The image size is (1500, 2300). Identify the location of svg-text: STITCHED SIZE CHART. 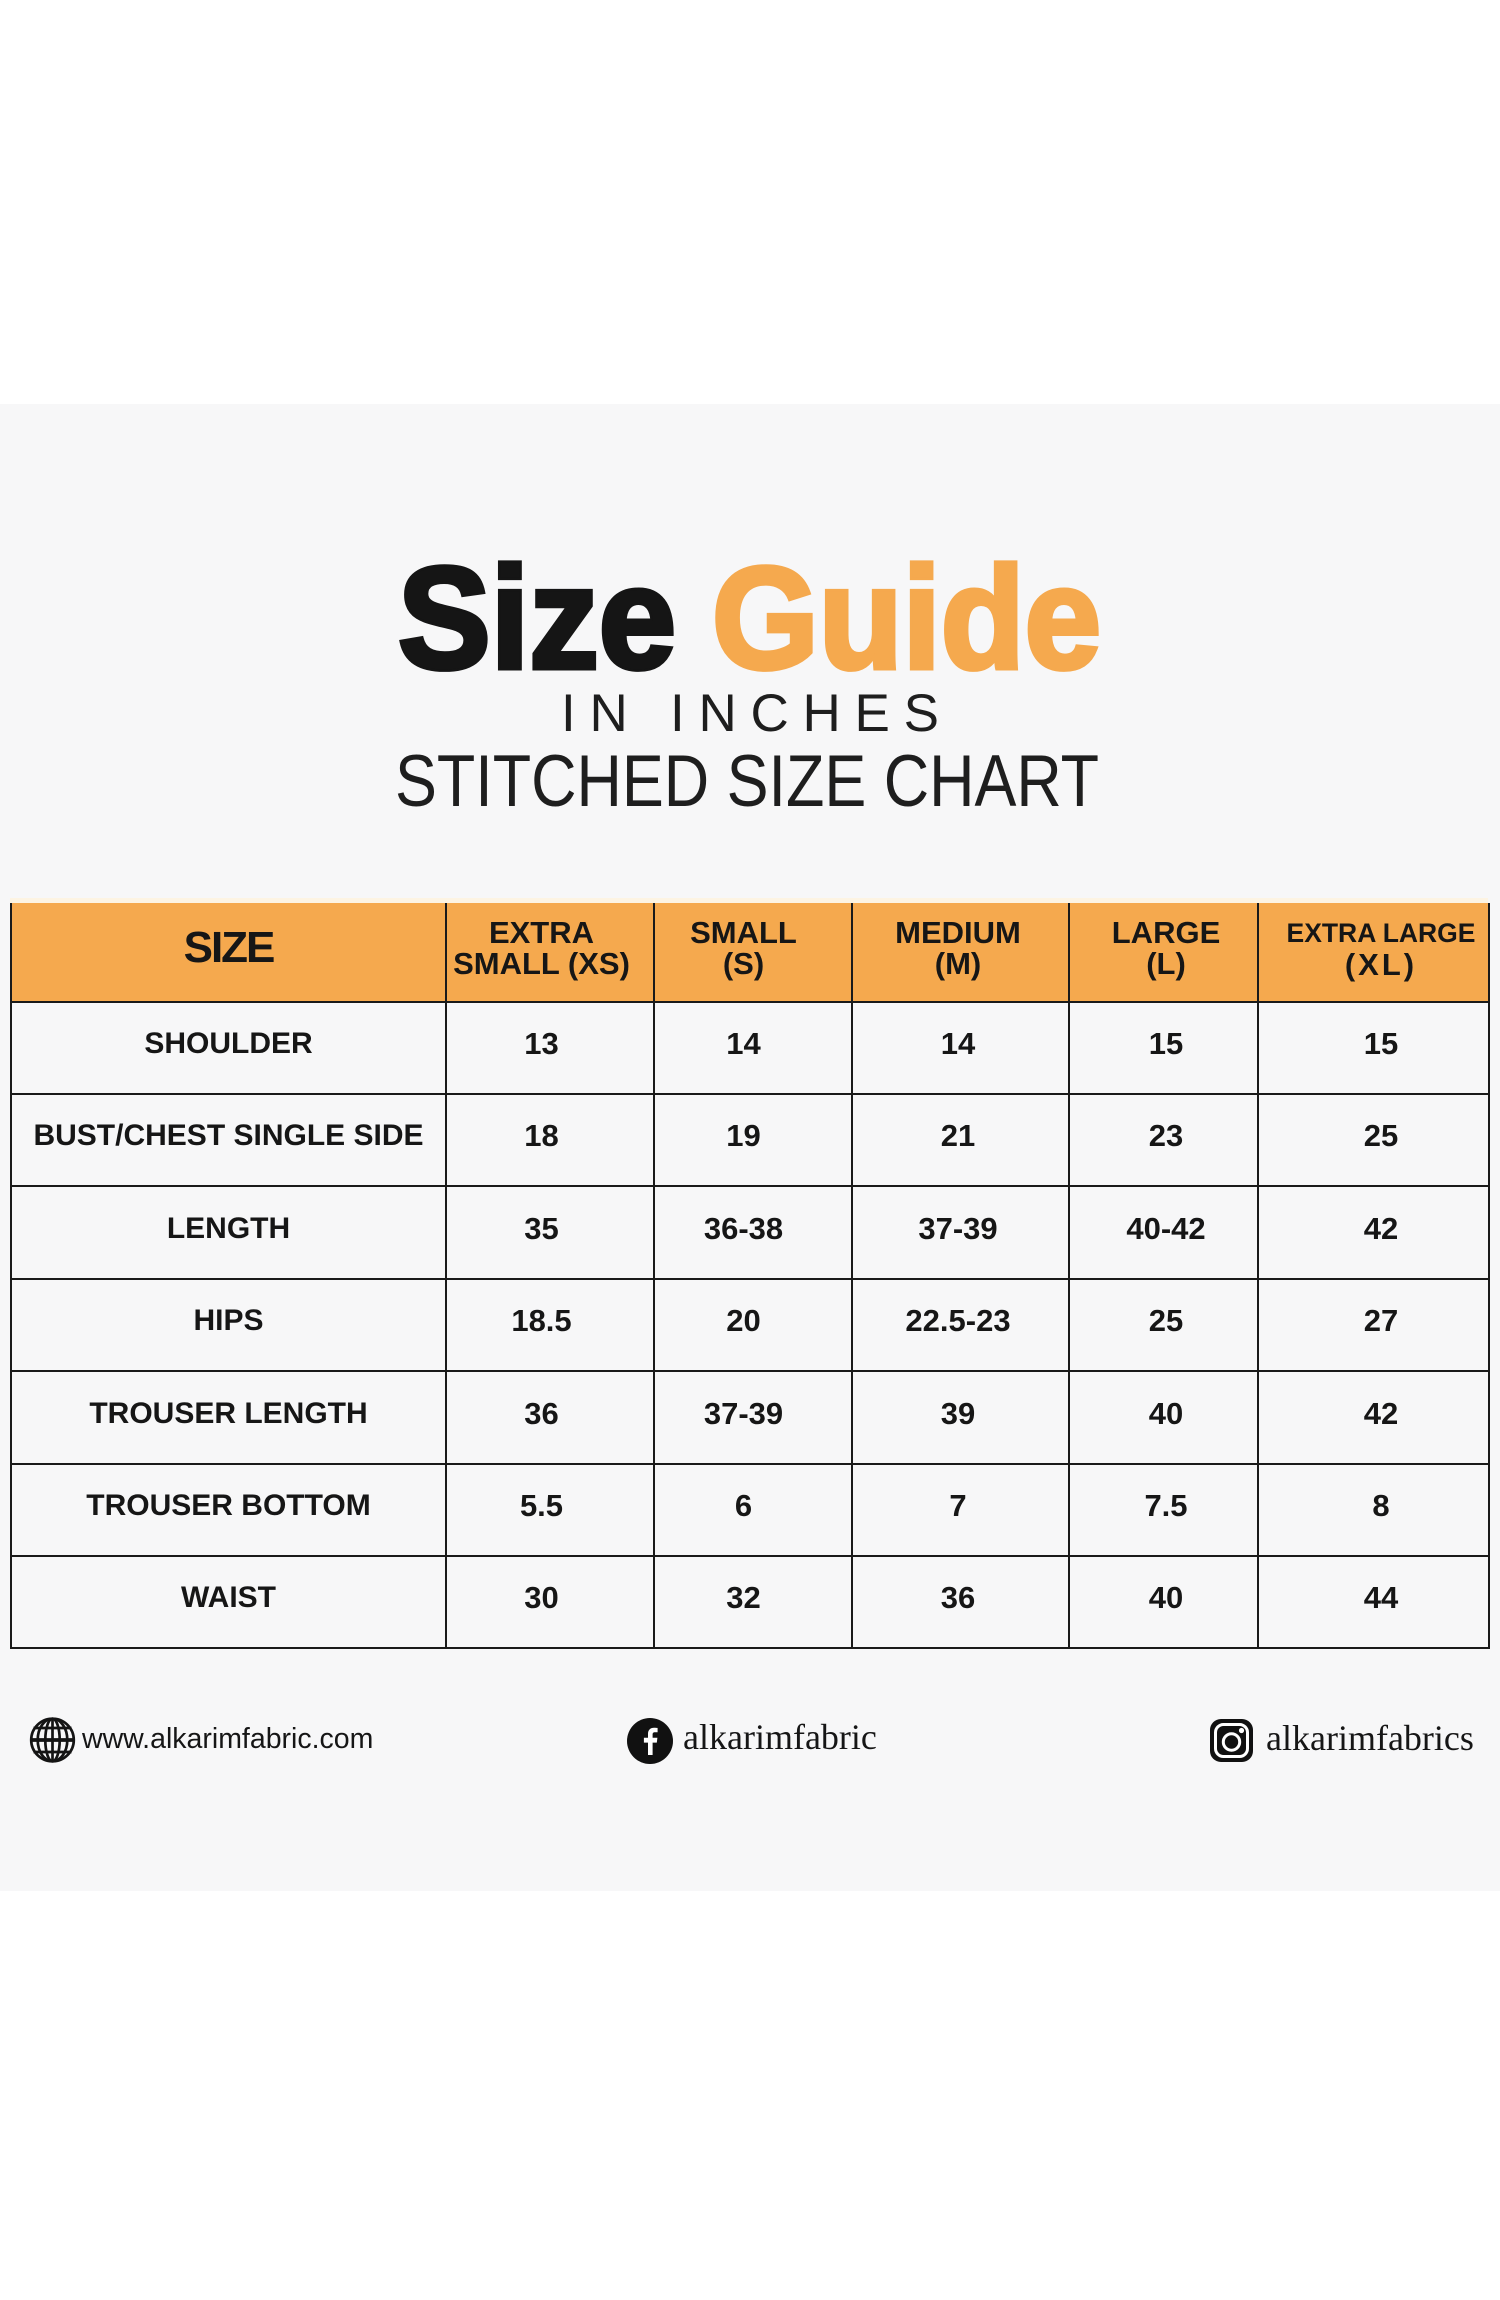
(747, 781).